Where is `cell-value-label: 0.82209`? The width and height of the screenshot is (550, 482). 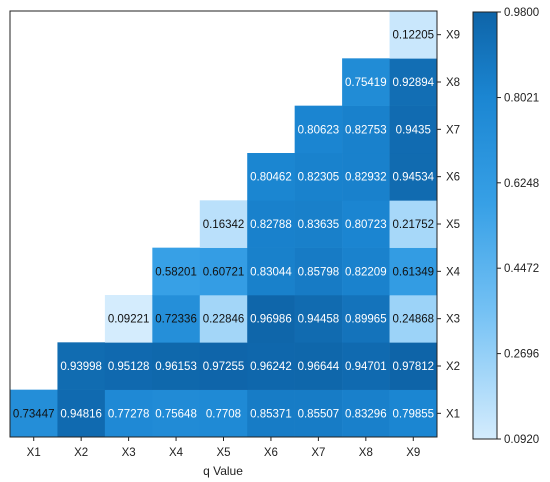
cell-value-label: 0.82209 is located at coordinates (366, 272).